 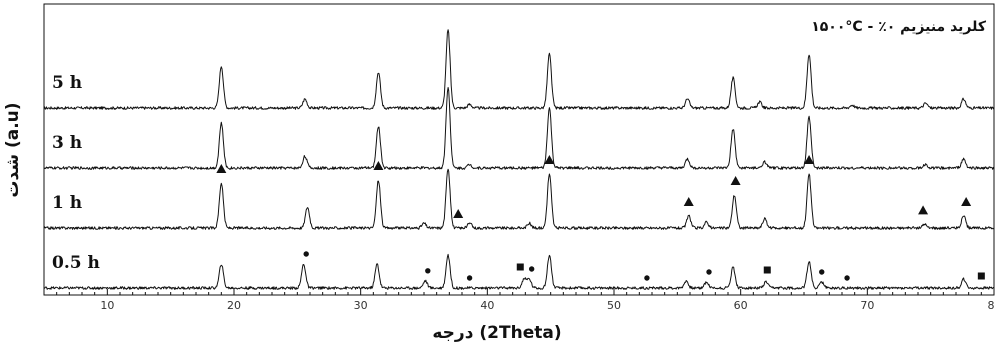 What do you see at coordinates (67, 143) in the screenshot?
I see `series-label: 3 h` at bounding box center [67, 143].